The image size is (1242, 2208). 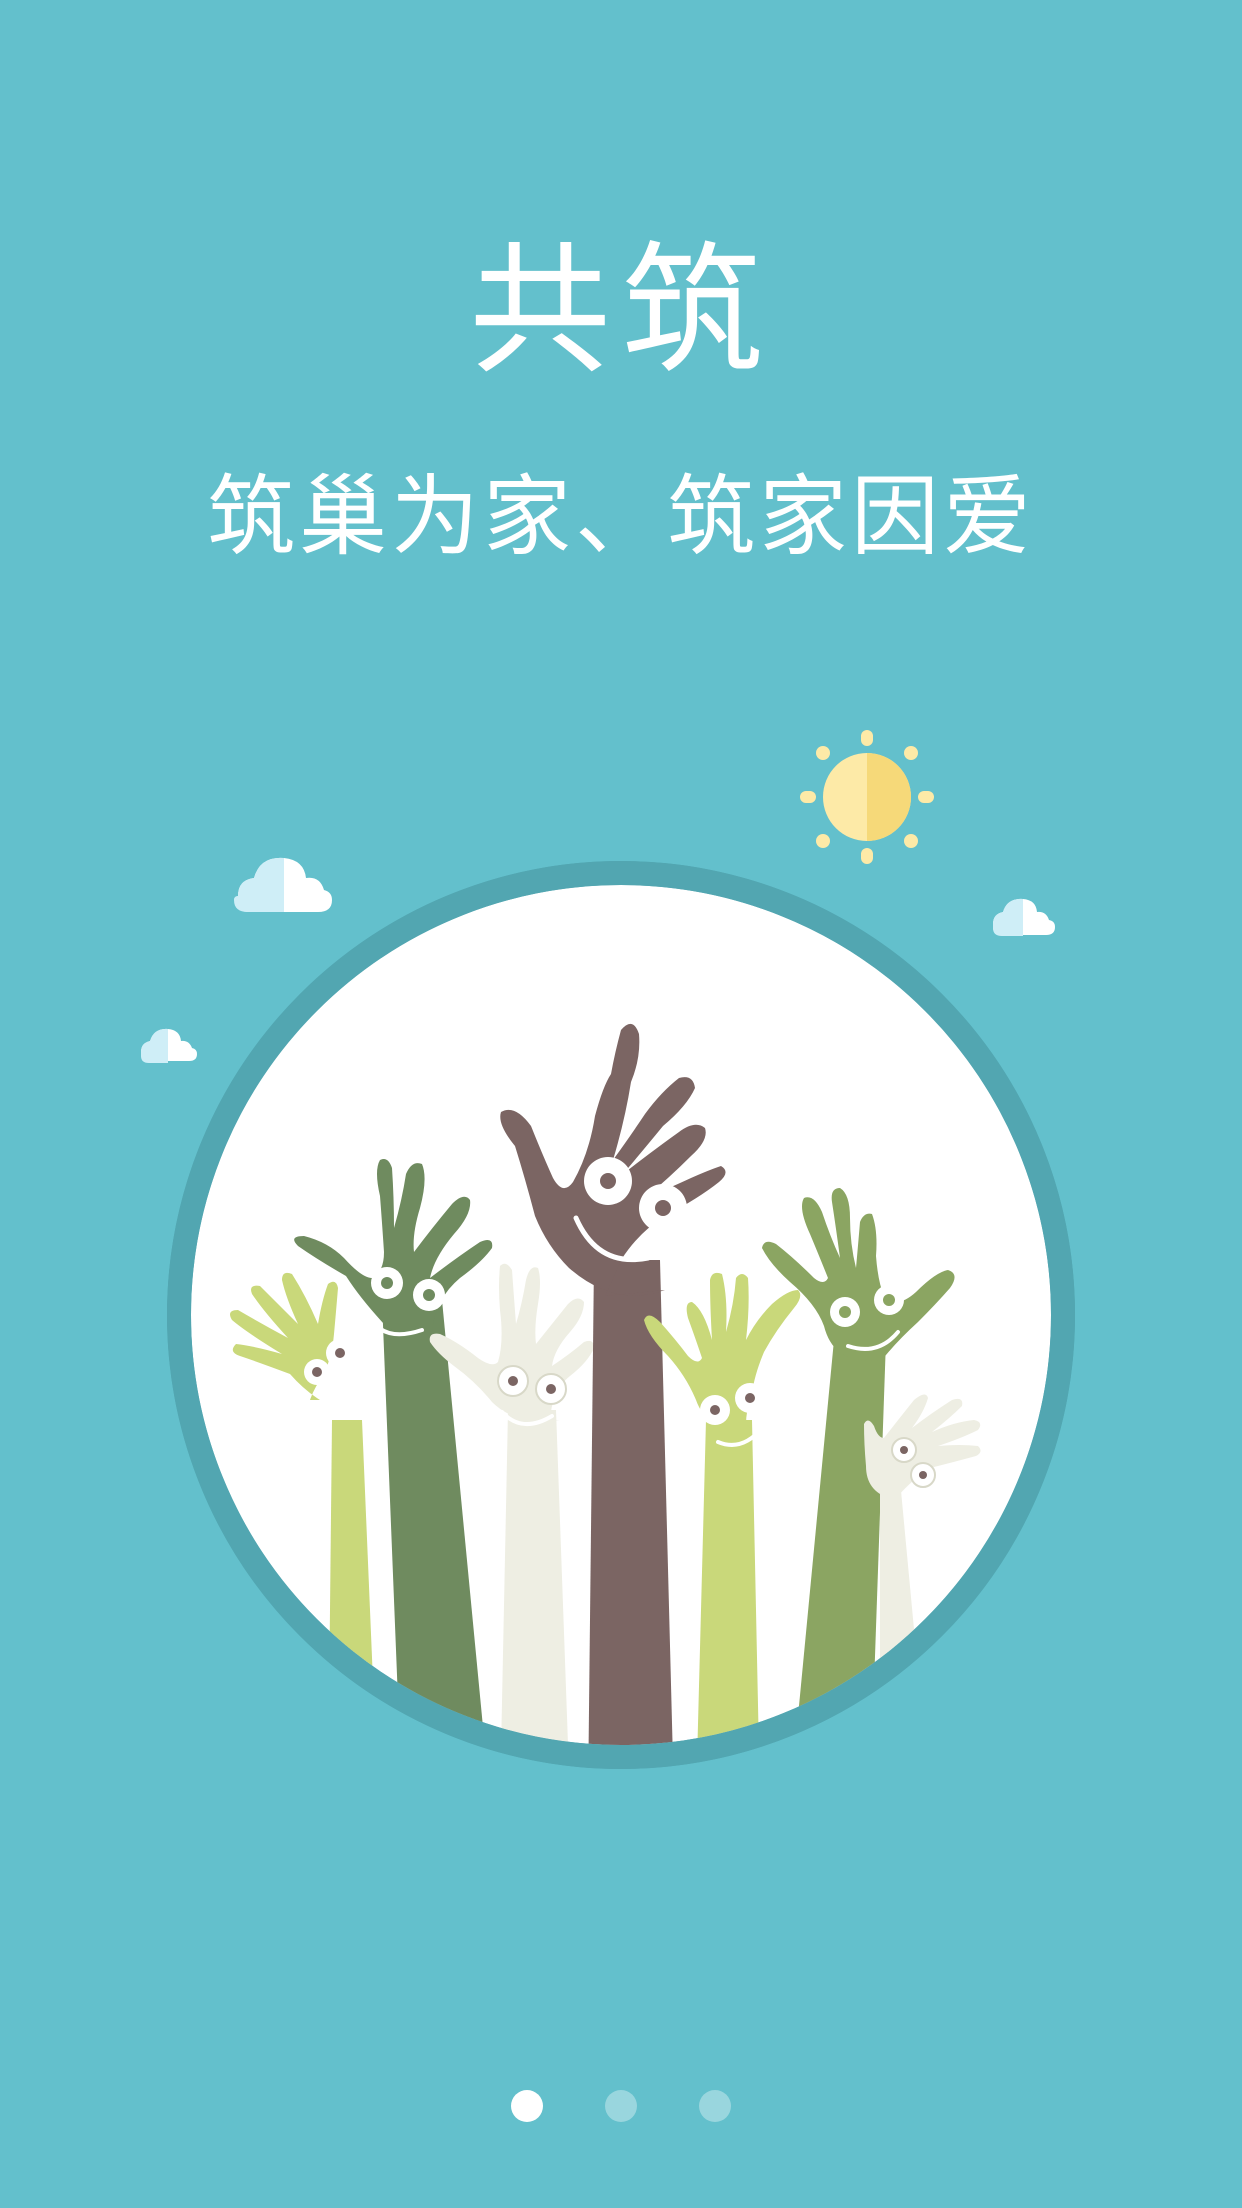 I want to click on page-indicator, so click(x=621, y=2106).